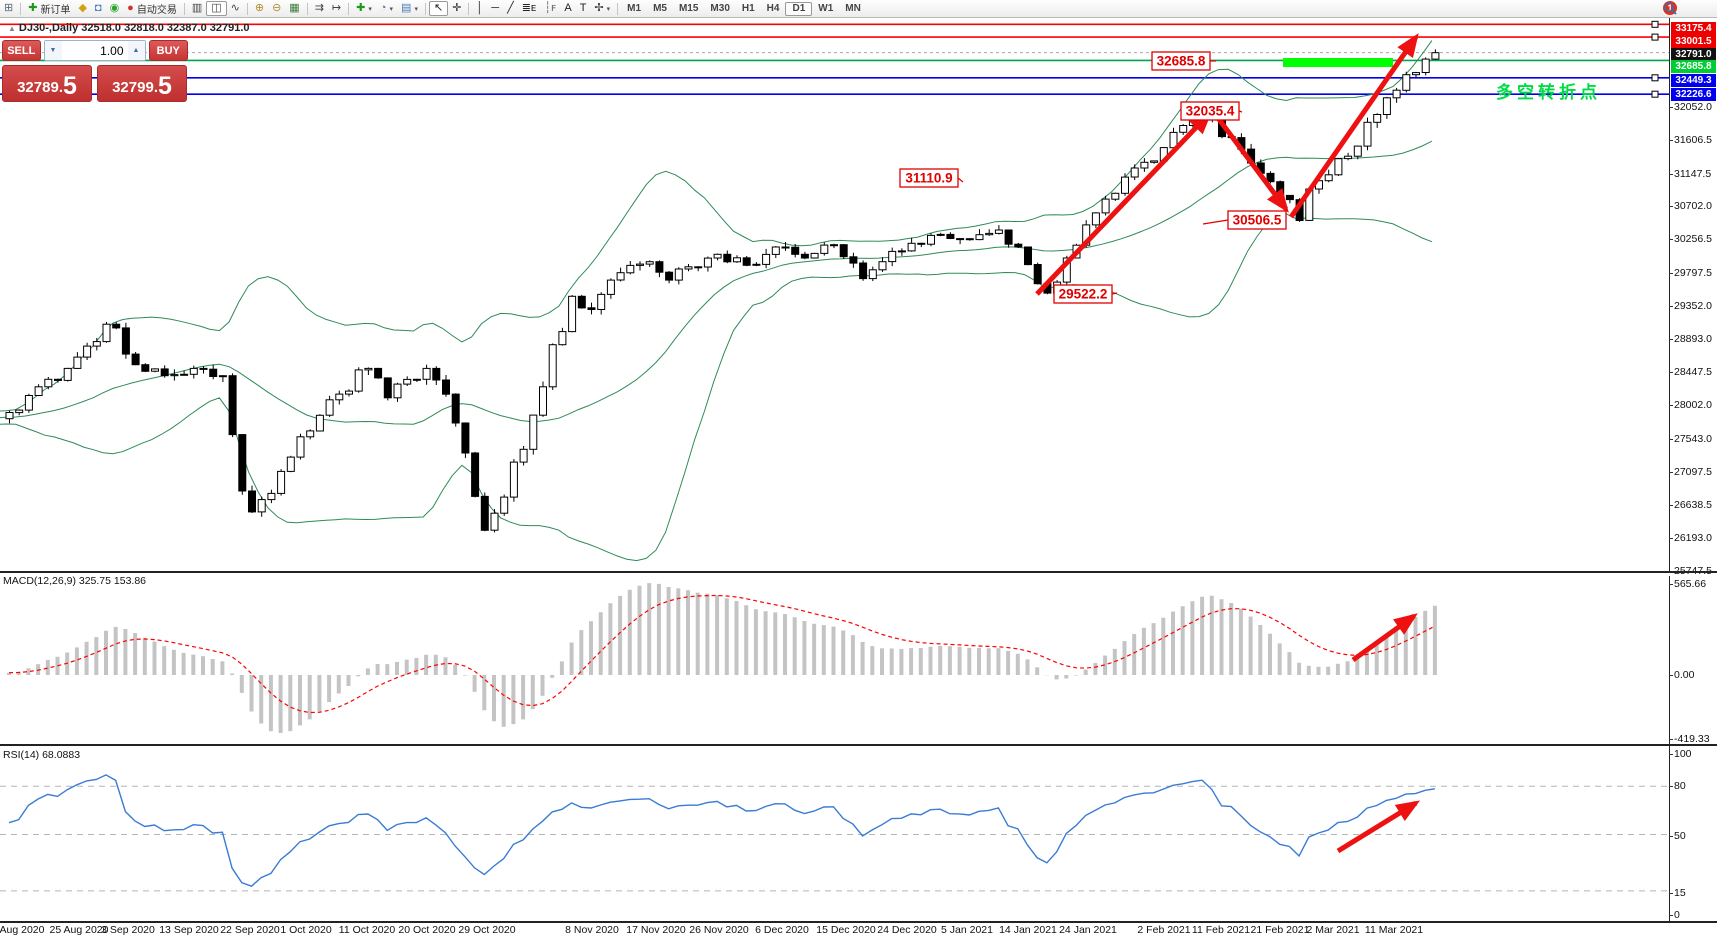 This screenshot has height=938, width=1717. What do you see at coordinates (1690, 439) in the screenshot?
I see `price-tick: 27543.0` at bounding box center [1690, 439].